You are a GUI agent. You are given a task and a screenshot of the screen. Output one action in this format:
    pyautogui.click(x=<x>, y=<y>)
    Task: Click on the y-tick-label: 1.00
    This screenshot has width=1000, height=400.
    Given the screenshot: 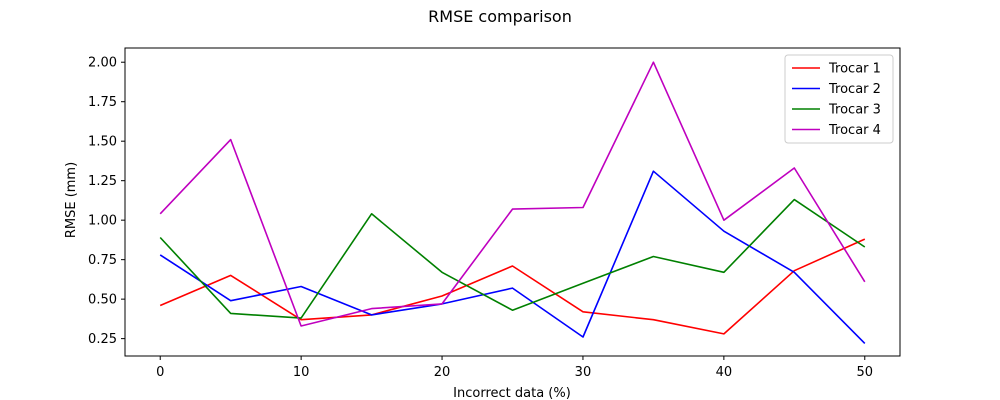 What is the action you would take?
    pyautogui.click(x=102, y=221)
    